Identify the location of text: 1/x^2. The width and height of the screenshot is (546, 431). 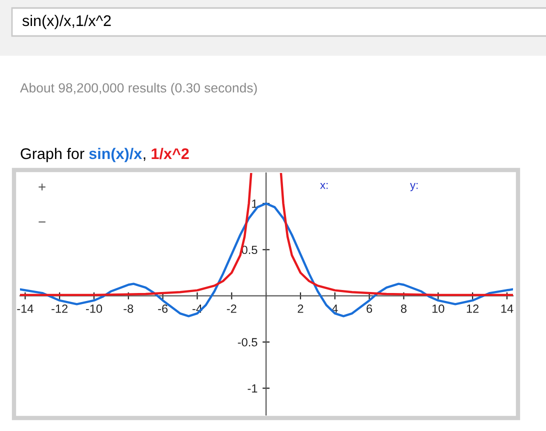
(170, 154).